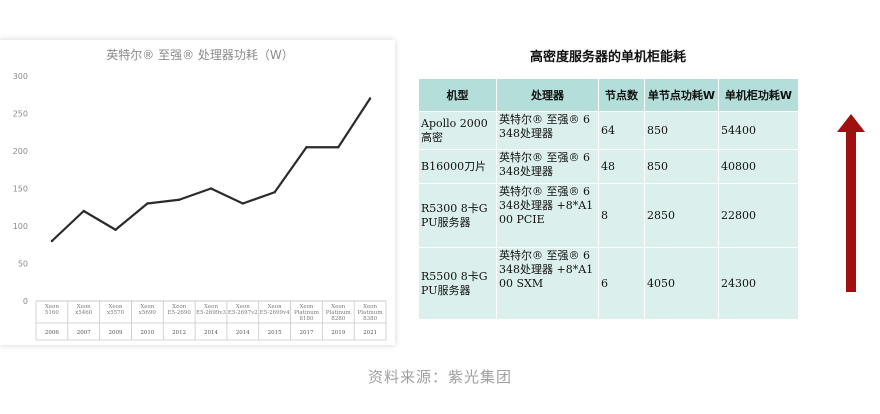 The width and height of the screenshot is (880, 414). I want to click on cell-model: R5500 8卡GPU服务器, so click(457, 283).